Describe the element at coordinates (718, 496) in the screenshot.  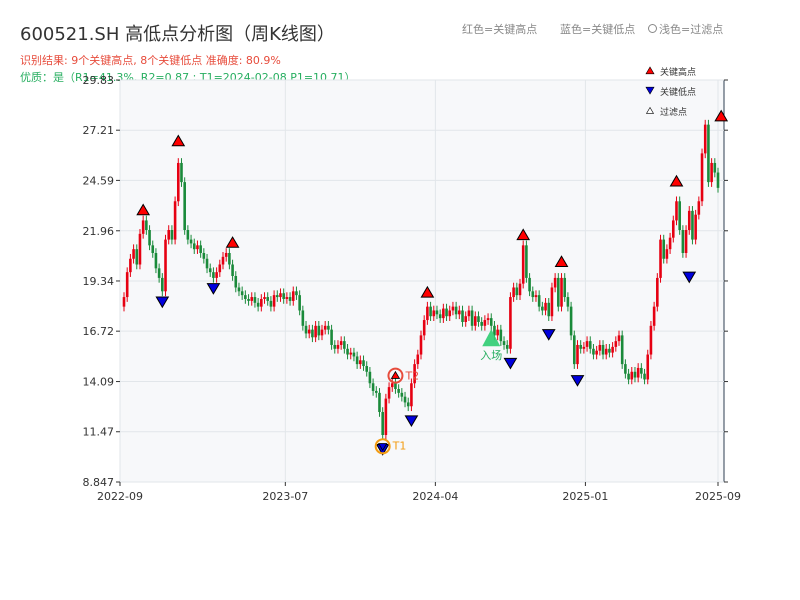
I see `x-tick-label: 2025-09` at that location.